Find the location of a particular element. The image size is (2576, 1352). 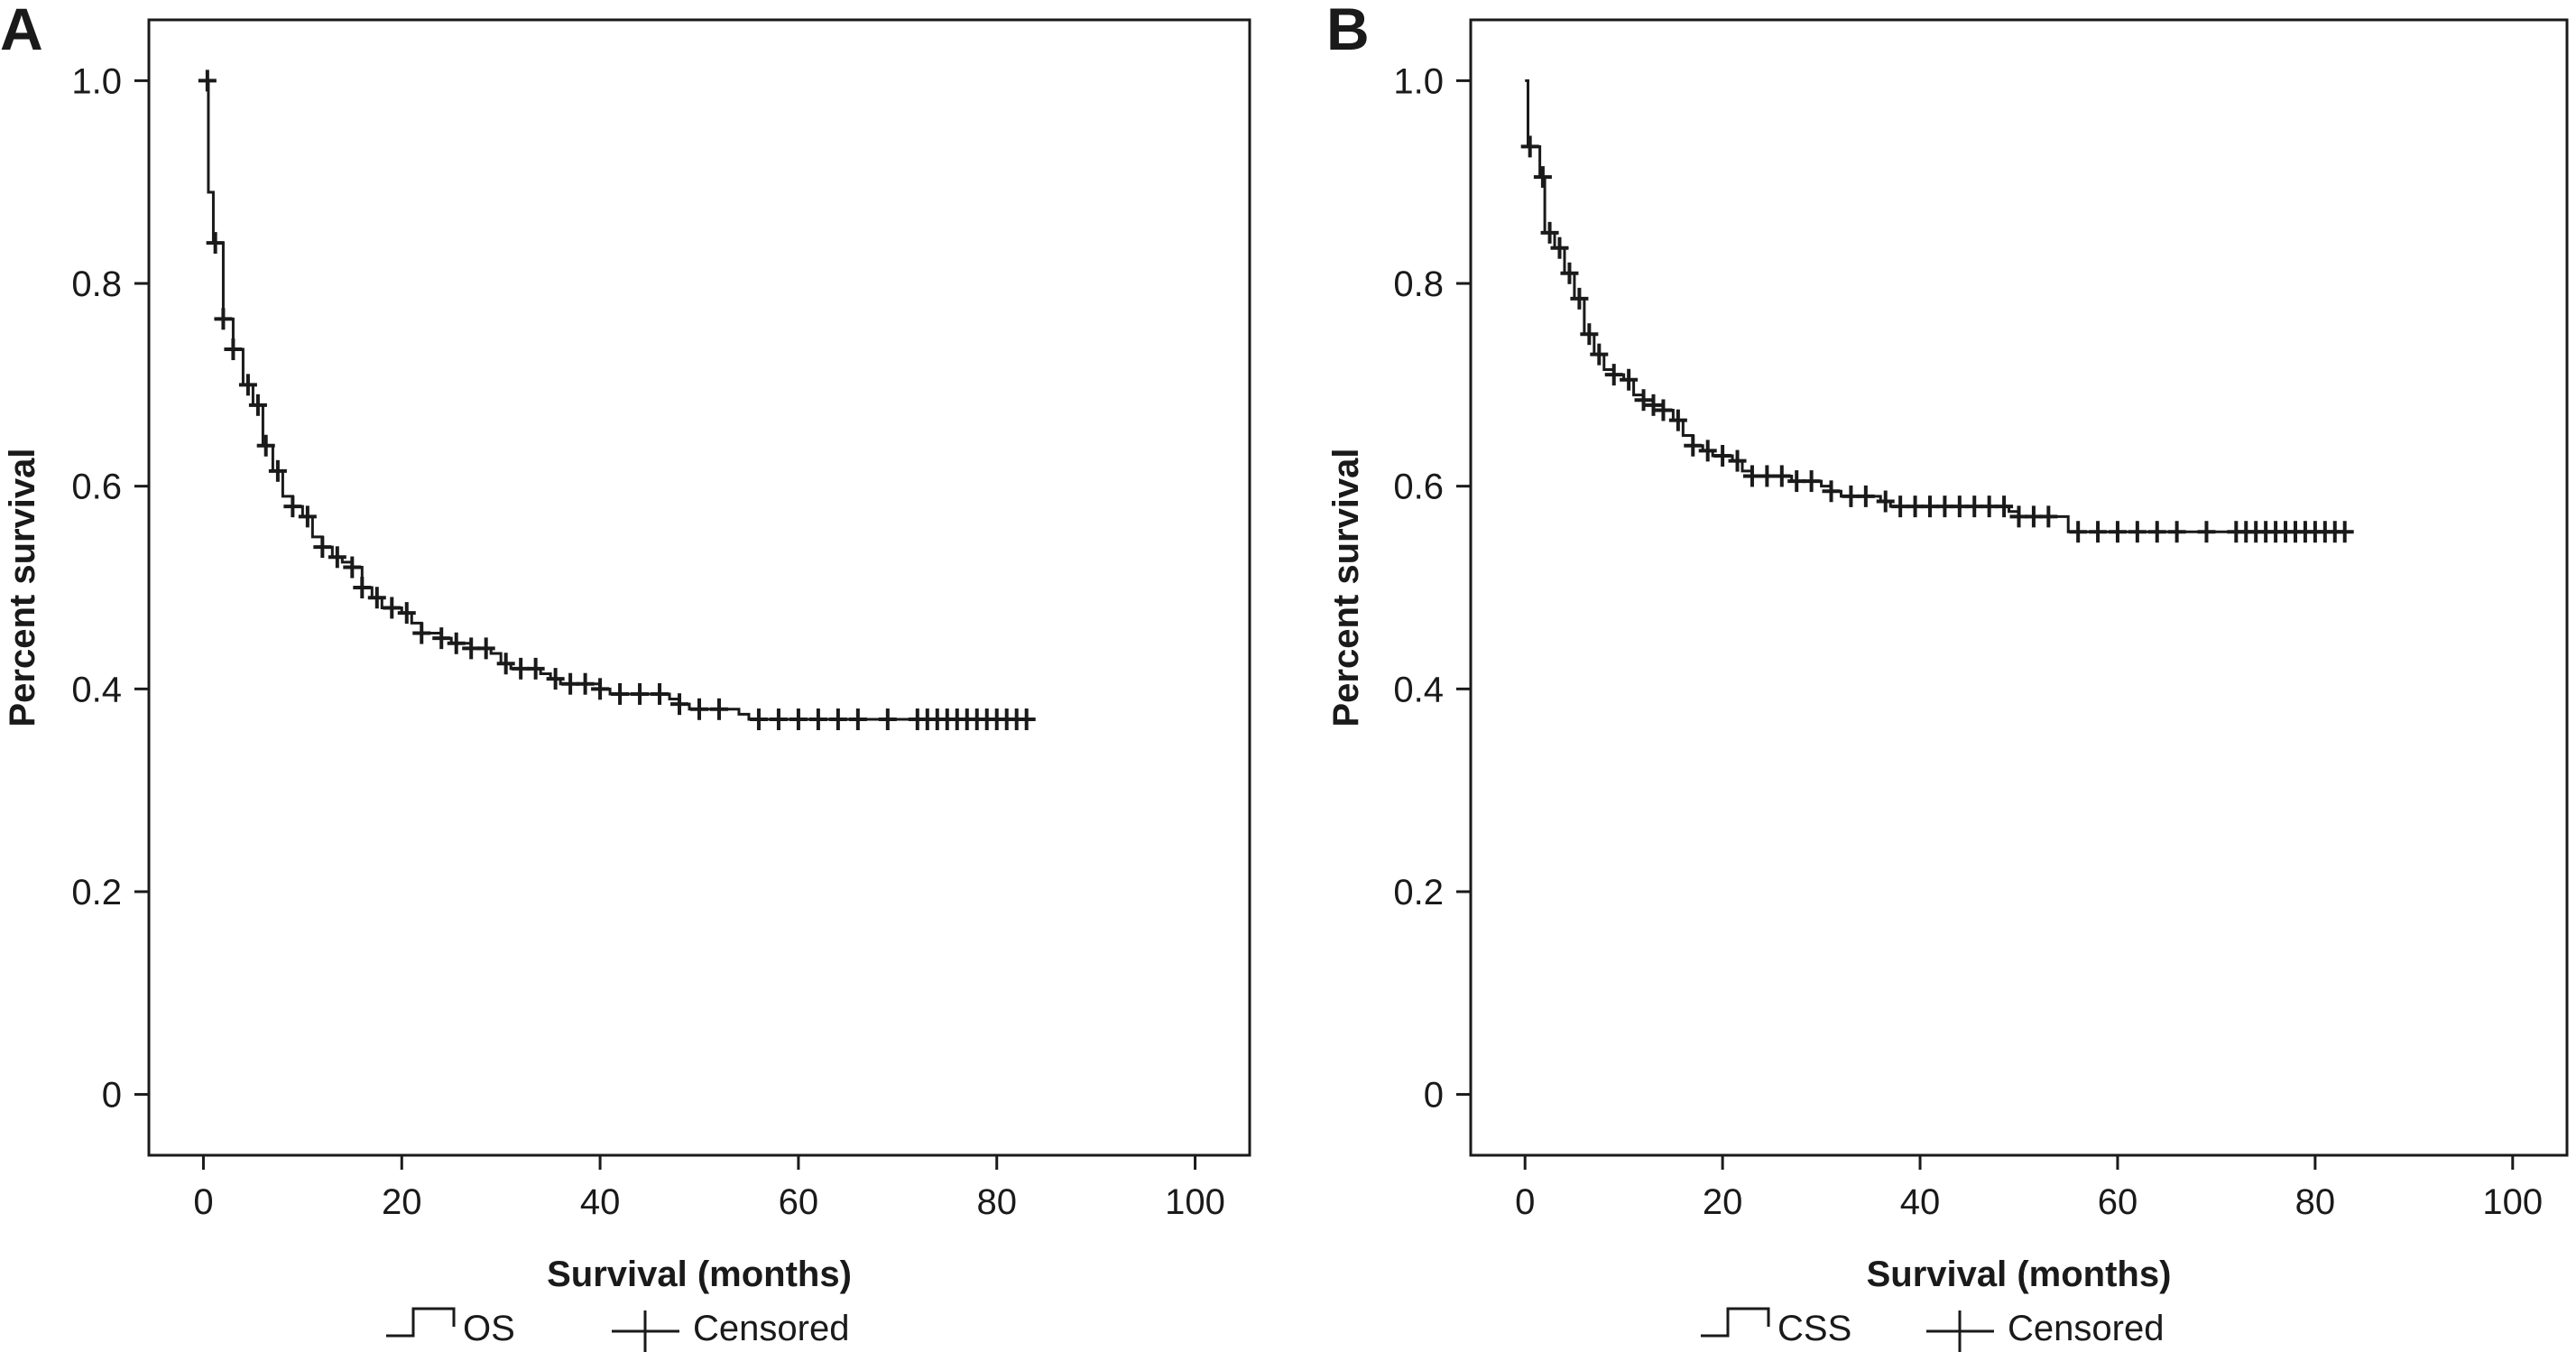

legend-entry: CSS is located at coordinates (1814, 1328).